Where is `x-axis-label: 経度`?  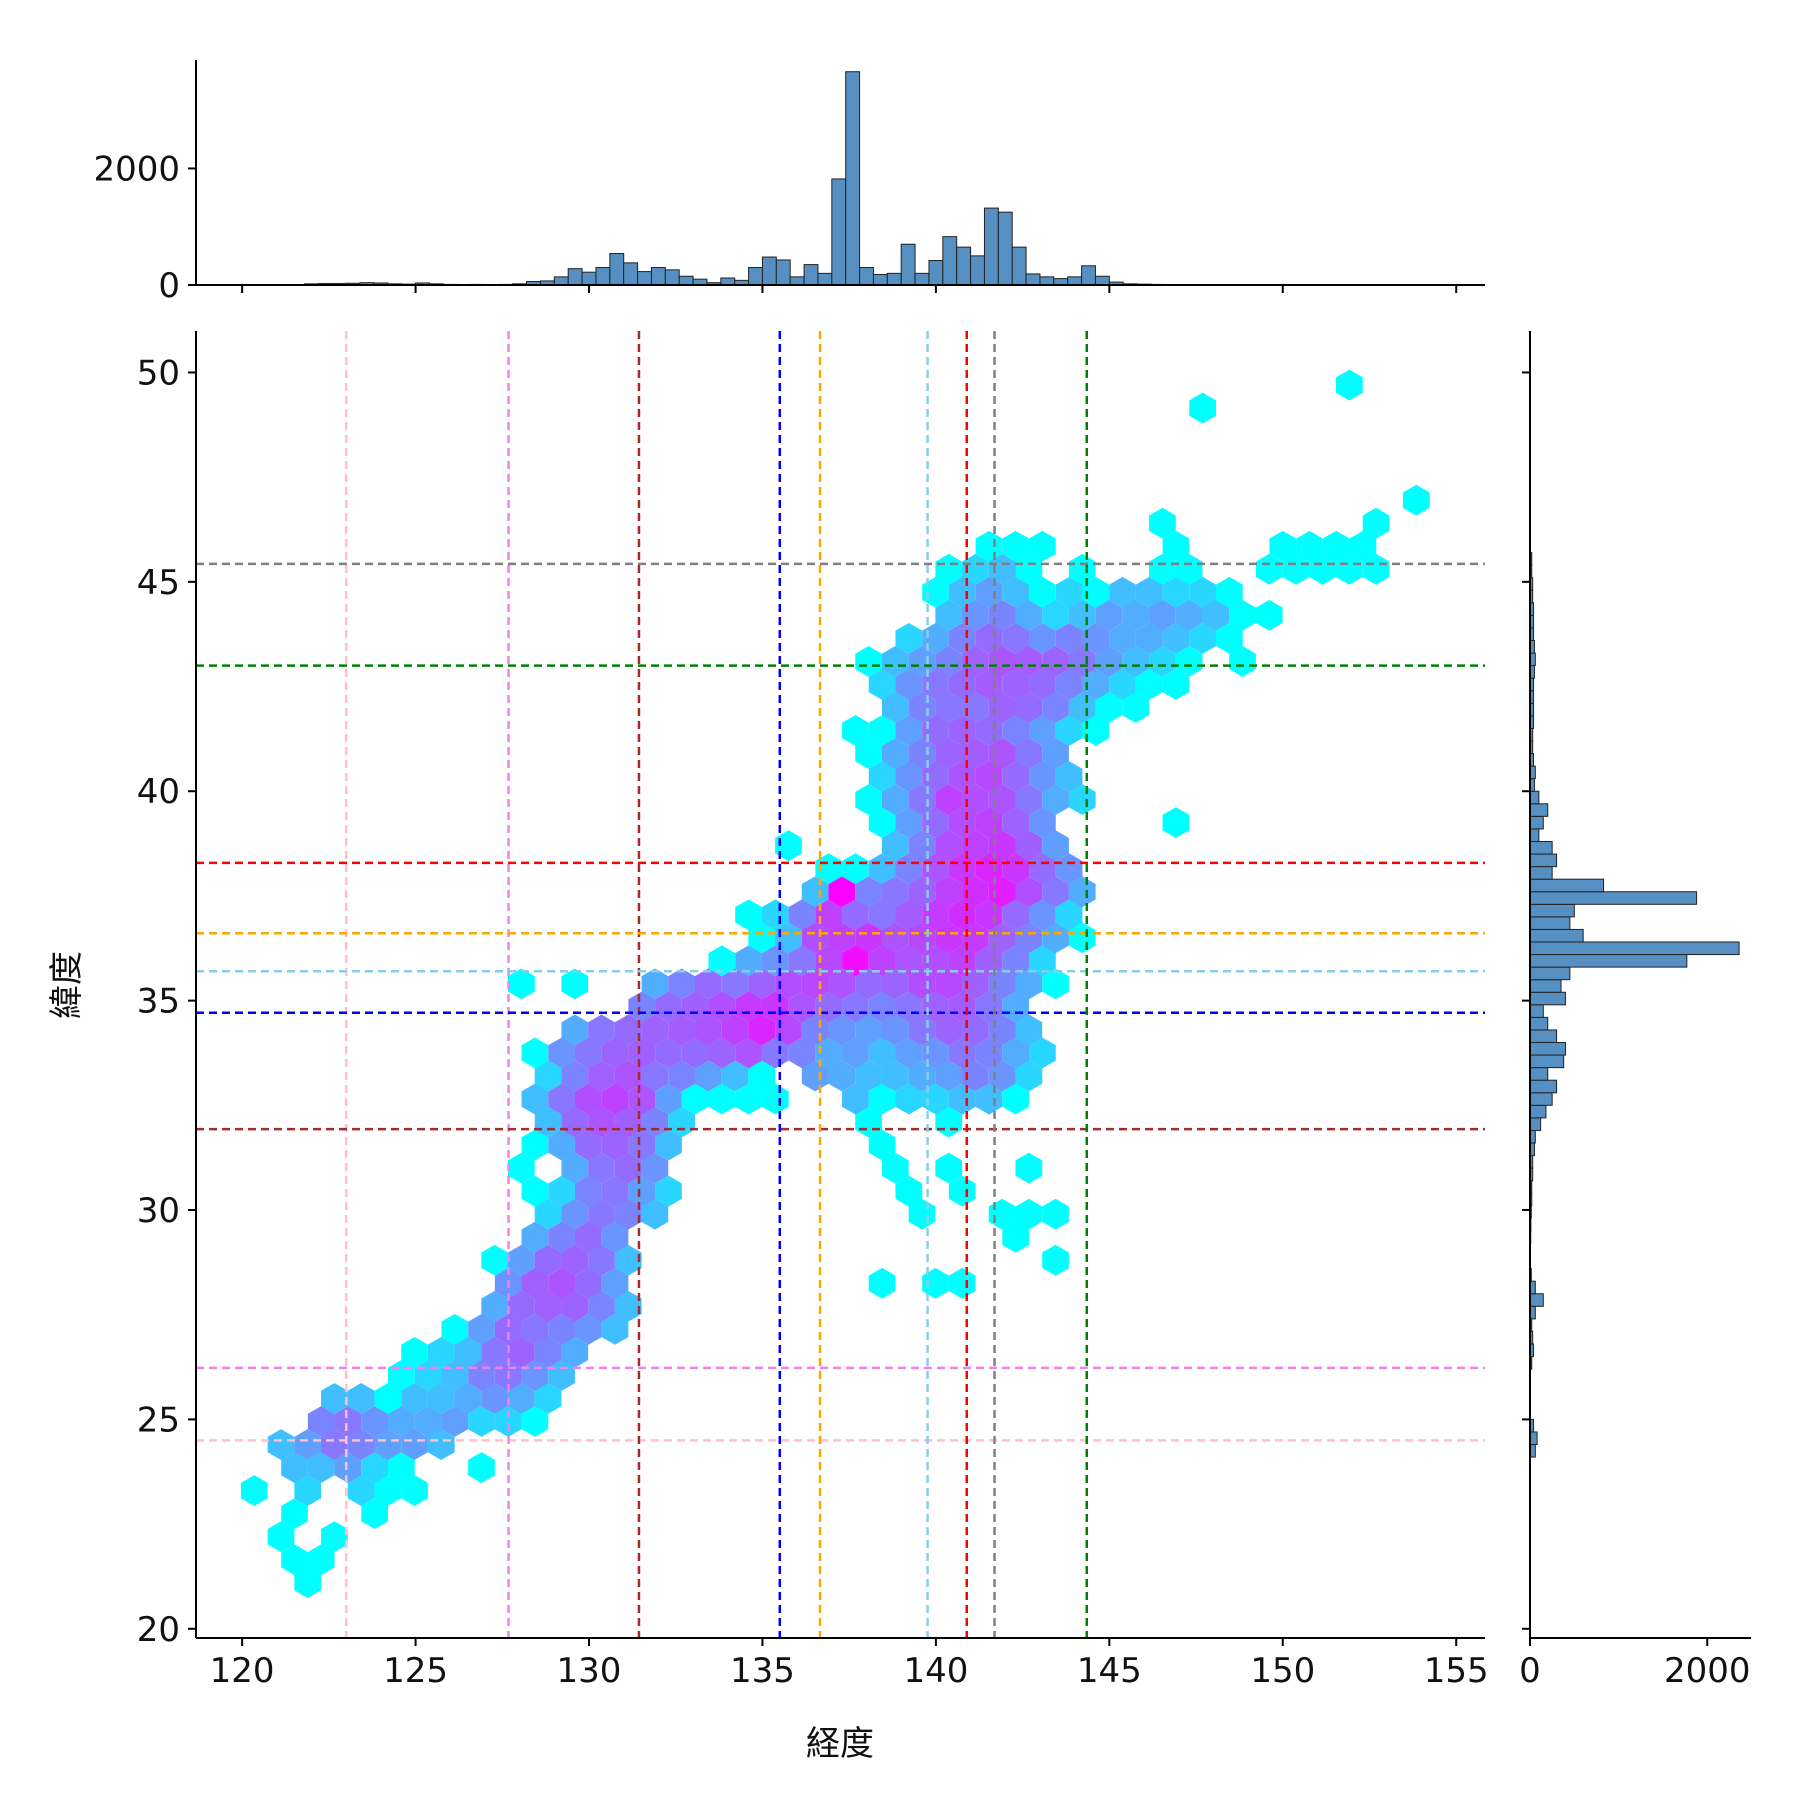
x-axis-label: 経度 is located at coordinates (840, 1744).